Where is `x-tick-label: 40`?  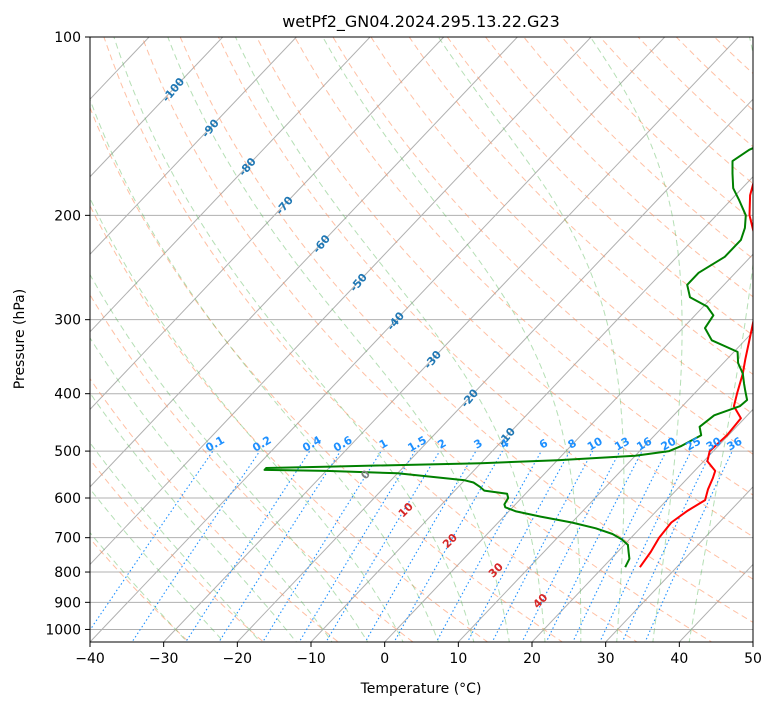 x-tick-label: 40 is located at coordinates (679, 659).